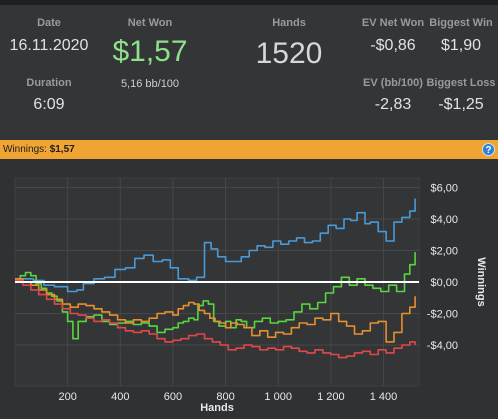 This screenshot has width=498, height=419. I want to click on x-tick-label: 1 000, so click(278, 397).